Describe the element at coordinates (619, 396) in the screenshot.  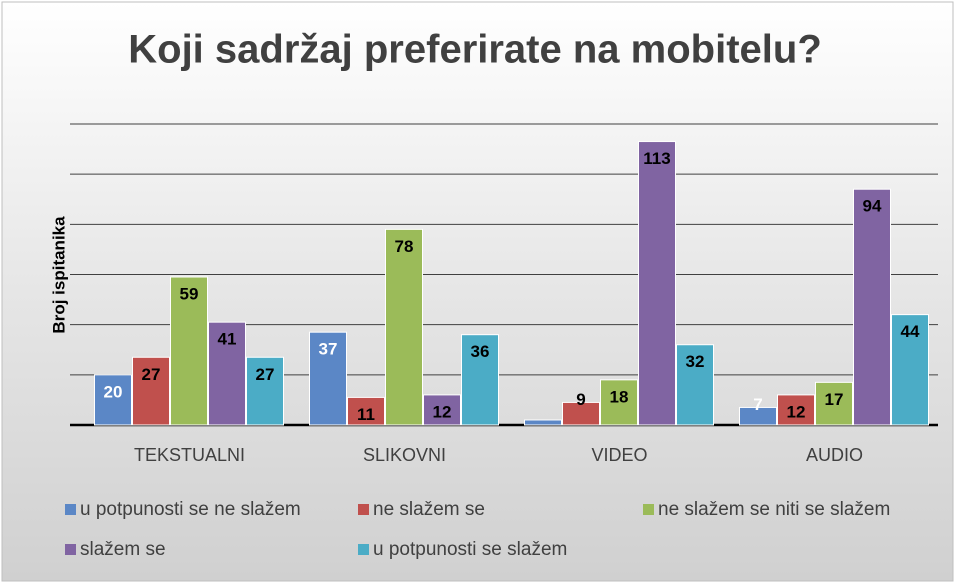
I see `data-label: 18` at that location.